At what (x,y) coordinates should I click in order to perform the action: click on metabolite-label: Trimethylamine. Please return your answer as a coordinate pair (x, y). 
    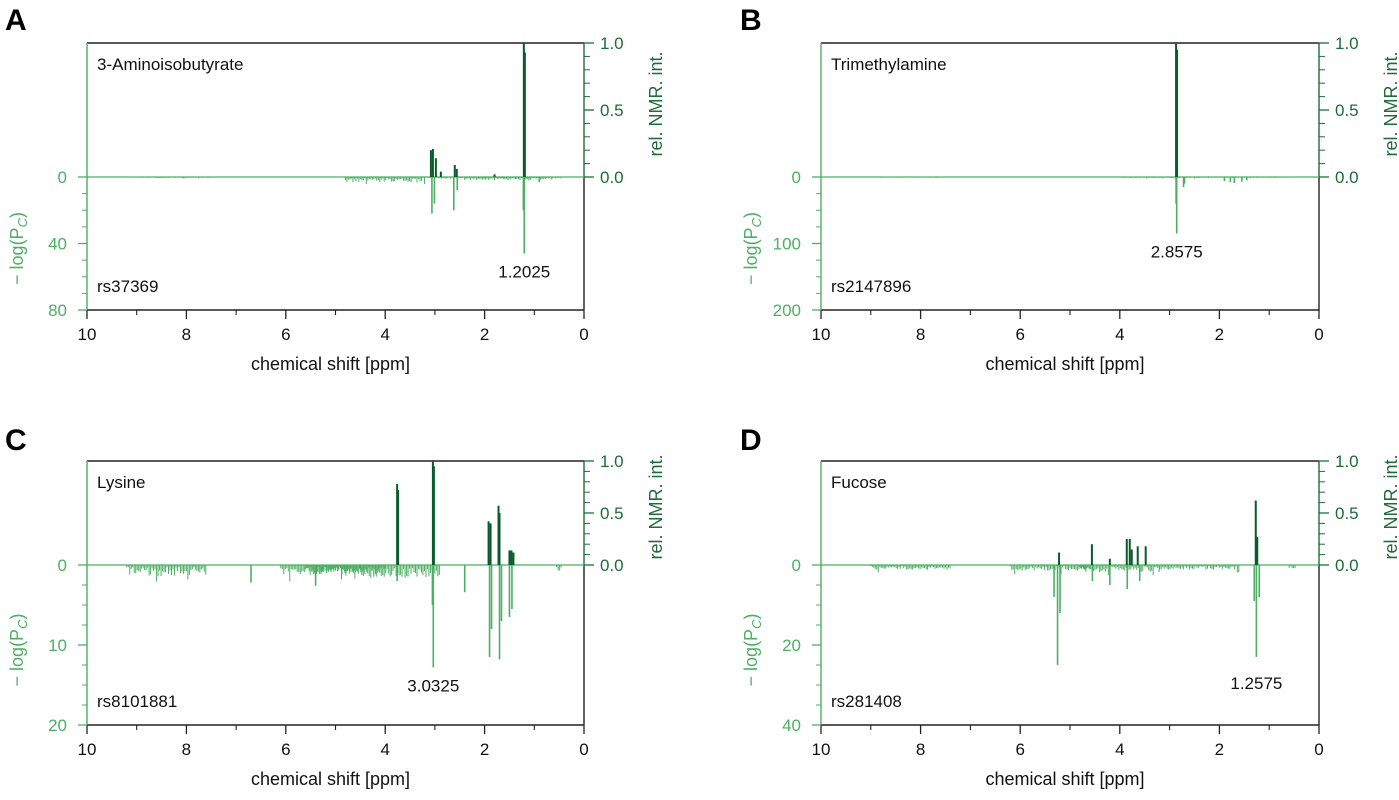
    Looking at the image, I should click on (889, 64).